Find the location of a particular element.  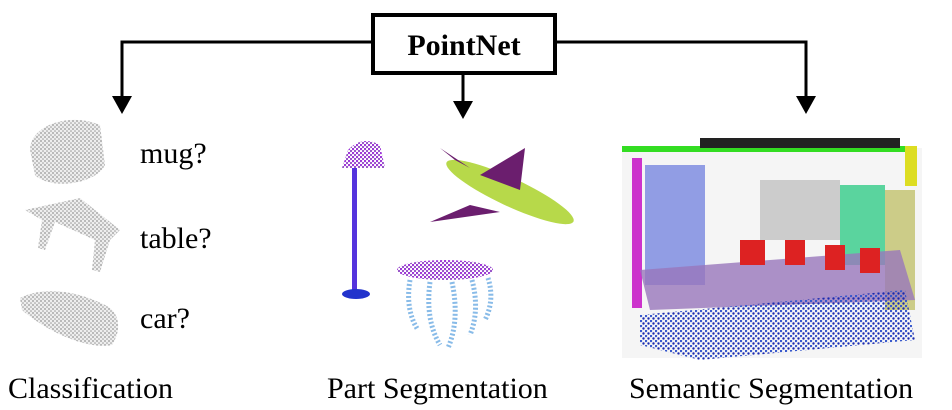

arrow-right is located at coordinates (681, 69).